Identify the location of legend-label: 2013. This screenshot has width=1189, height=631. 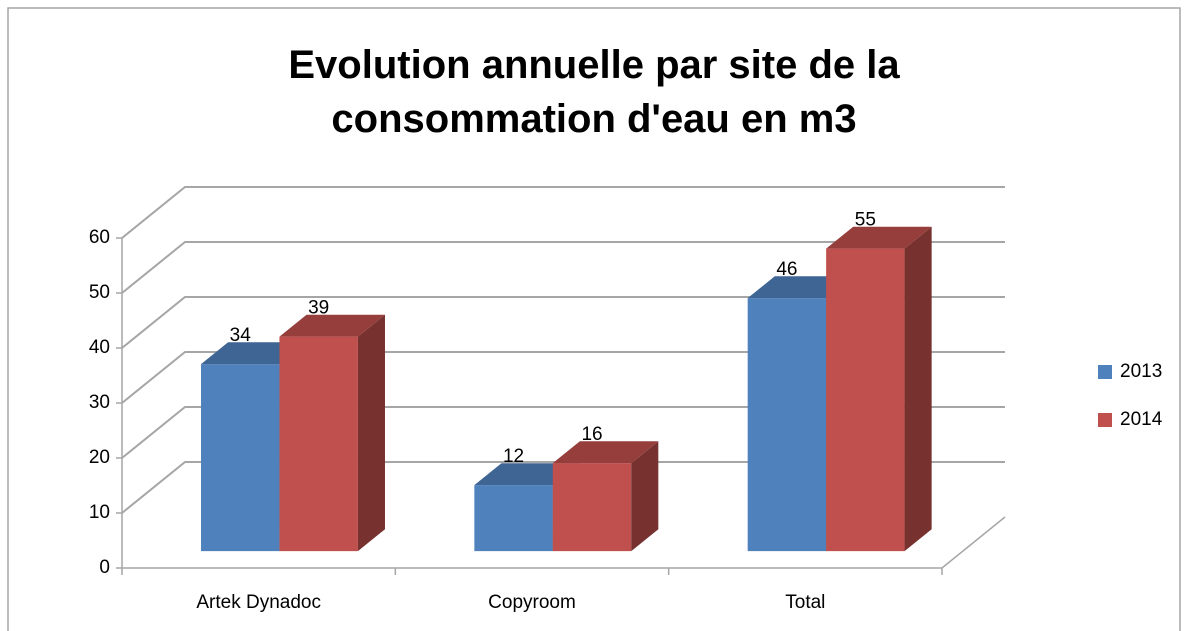
(1141, 371).